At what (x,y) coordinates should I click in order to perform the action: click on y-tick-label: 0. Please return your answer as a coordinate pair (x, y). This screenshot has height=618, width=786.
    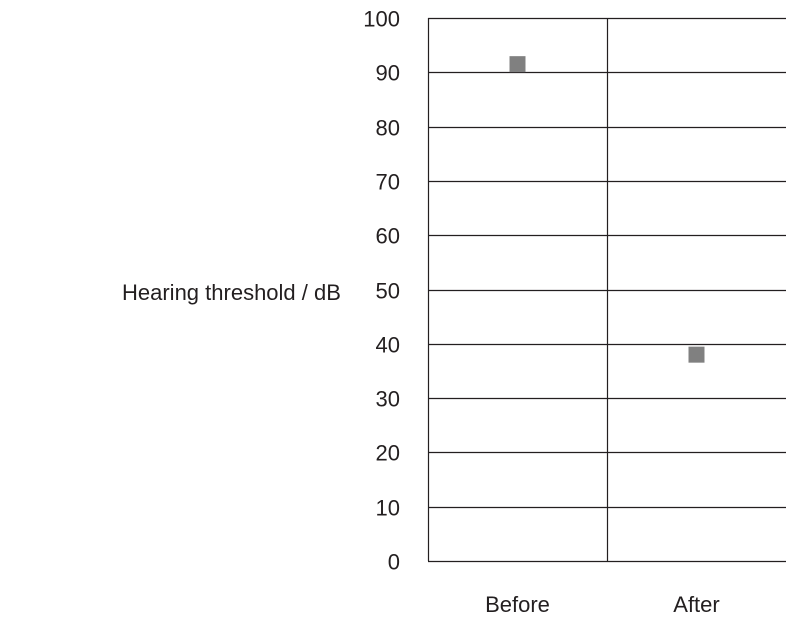
    Looking at the image, I should click on (394, 562).